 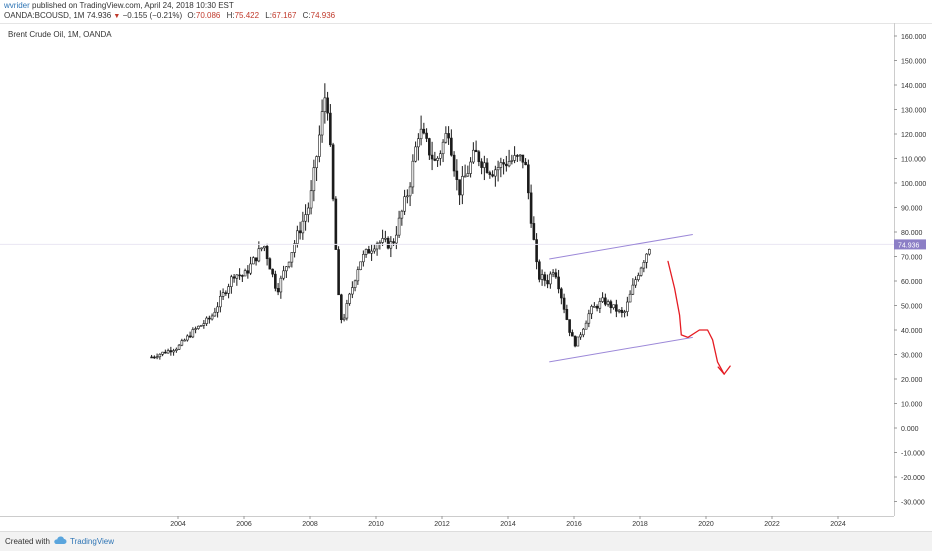 What do you see at coordinates (244, 523) in the screenshot?
I see `x-tick-label: 2006` at bounding box center [244, 523].